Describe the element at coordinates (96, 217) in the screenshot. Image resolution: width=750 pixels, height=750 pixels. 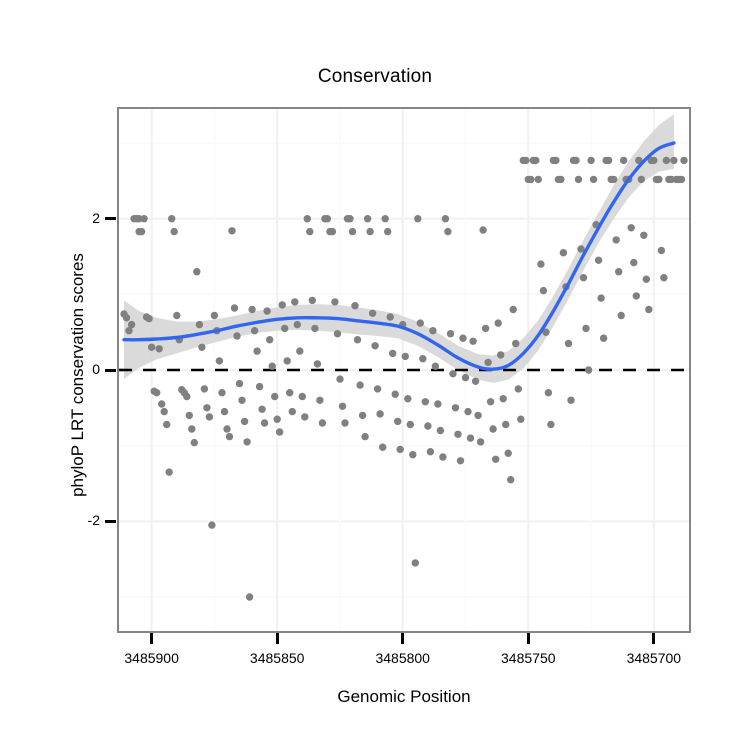
I see `y-tick-label: 2` at that location.